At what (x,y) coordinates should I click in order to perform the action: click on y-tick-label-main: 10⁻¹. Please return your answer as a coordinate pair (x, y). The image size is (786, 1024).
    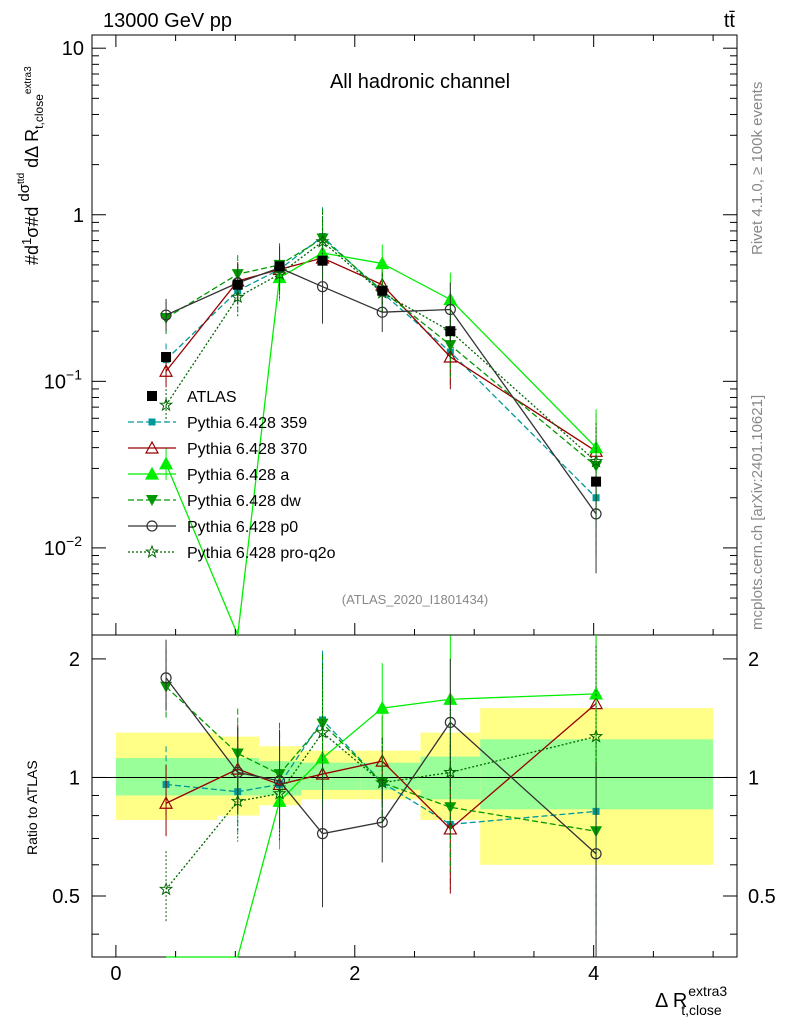
    Looking at the image, I should click on (63, 379).